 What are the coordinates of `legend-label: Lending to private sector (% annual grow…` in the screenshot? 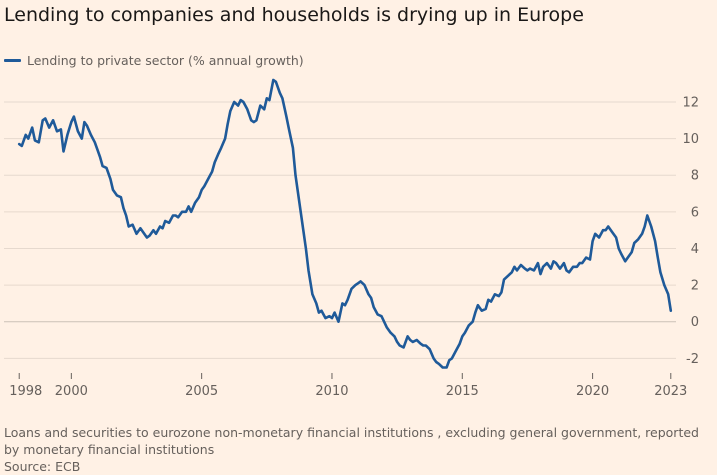 It's located at (165, 60).